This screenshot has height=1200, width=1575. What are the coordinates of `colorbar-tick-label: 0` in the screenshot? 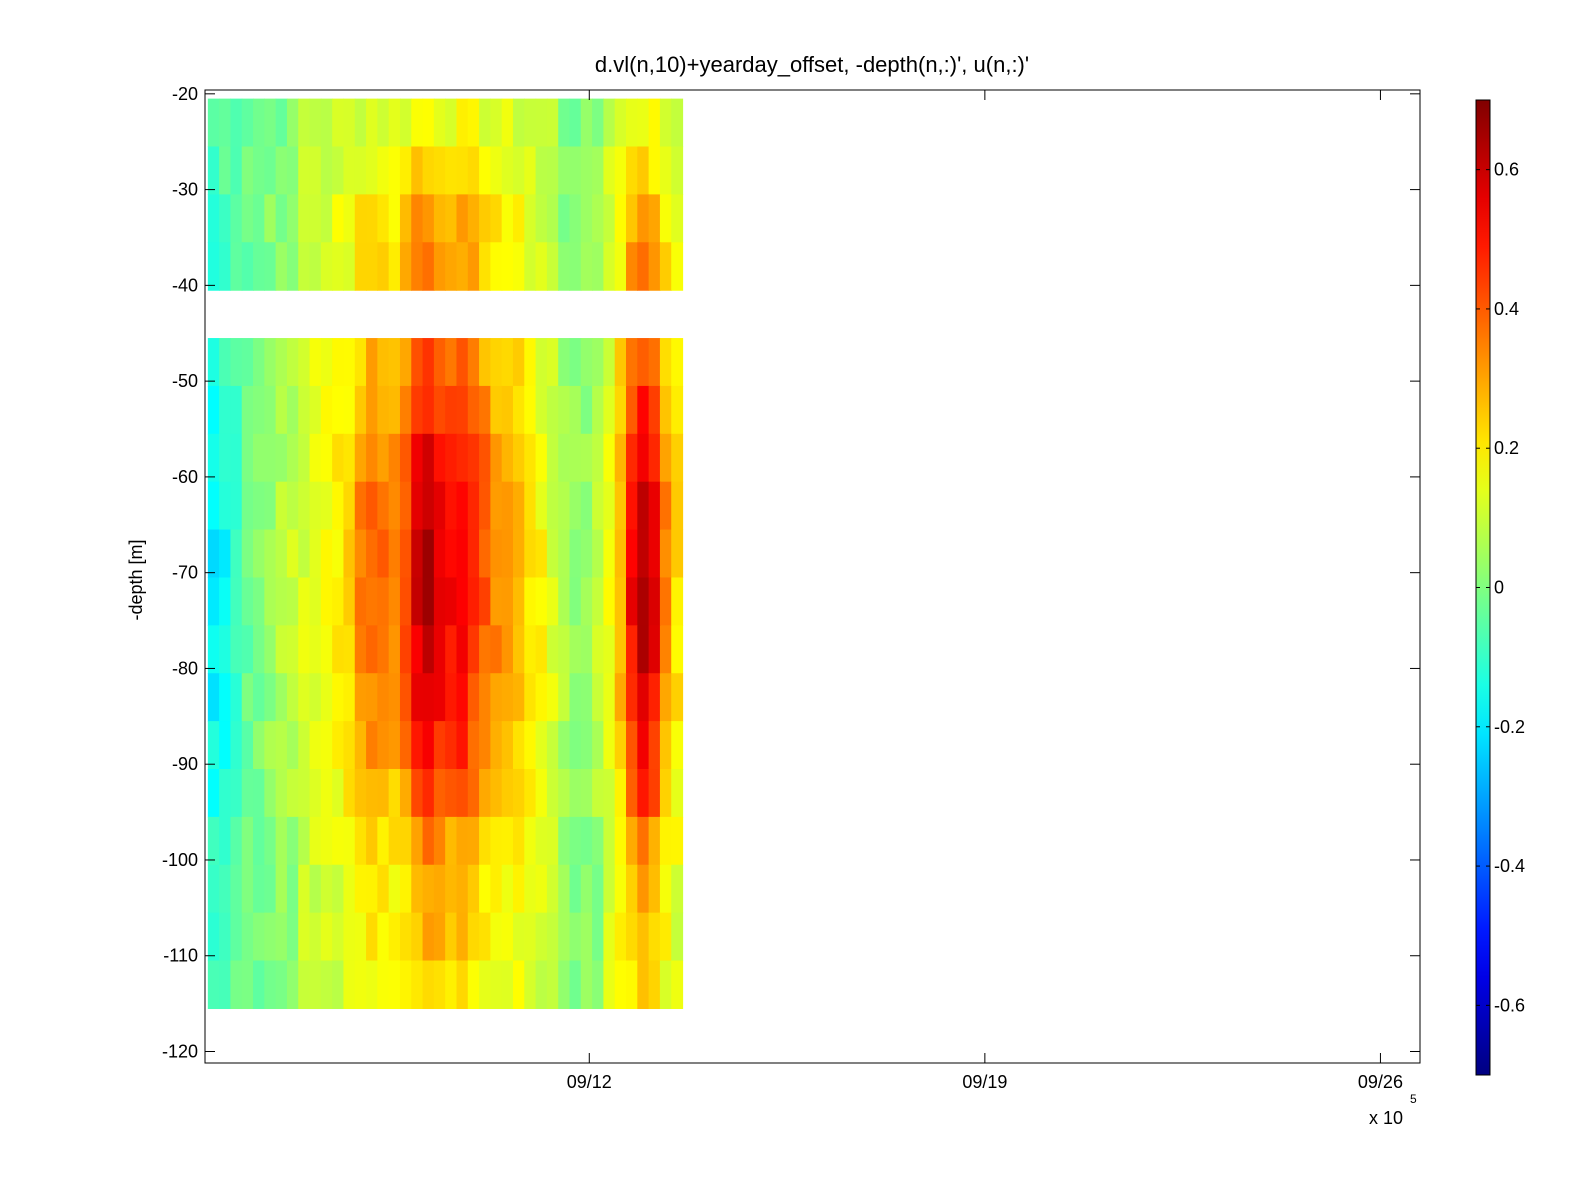 It's located at (1499, 588).